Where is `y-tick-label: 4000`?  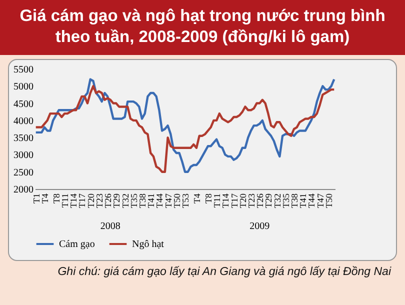 y-tick-label: 4000 is located at coordinates (24, 121).